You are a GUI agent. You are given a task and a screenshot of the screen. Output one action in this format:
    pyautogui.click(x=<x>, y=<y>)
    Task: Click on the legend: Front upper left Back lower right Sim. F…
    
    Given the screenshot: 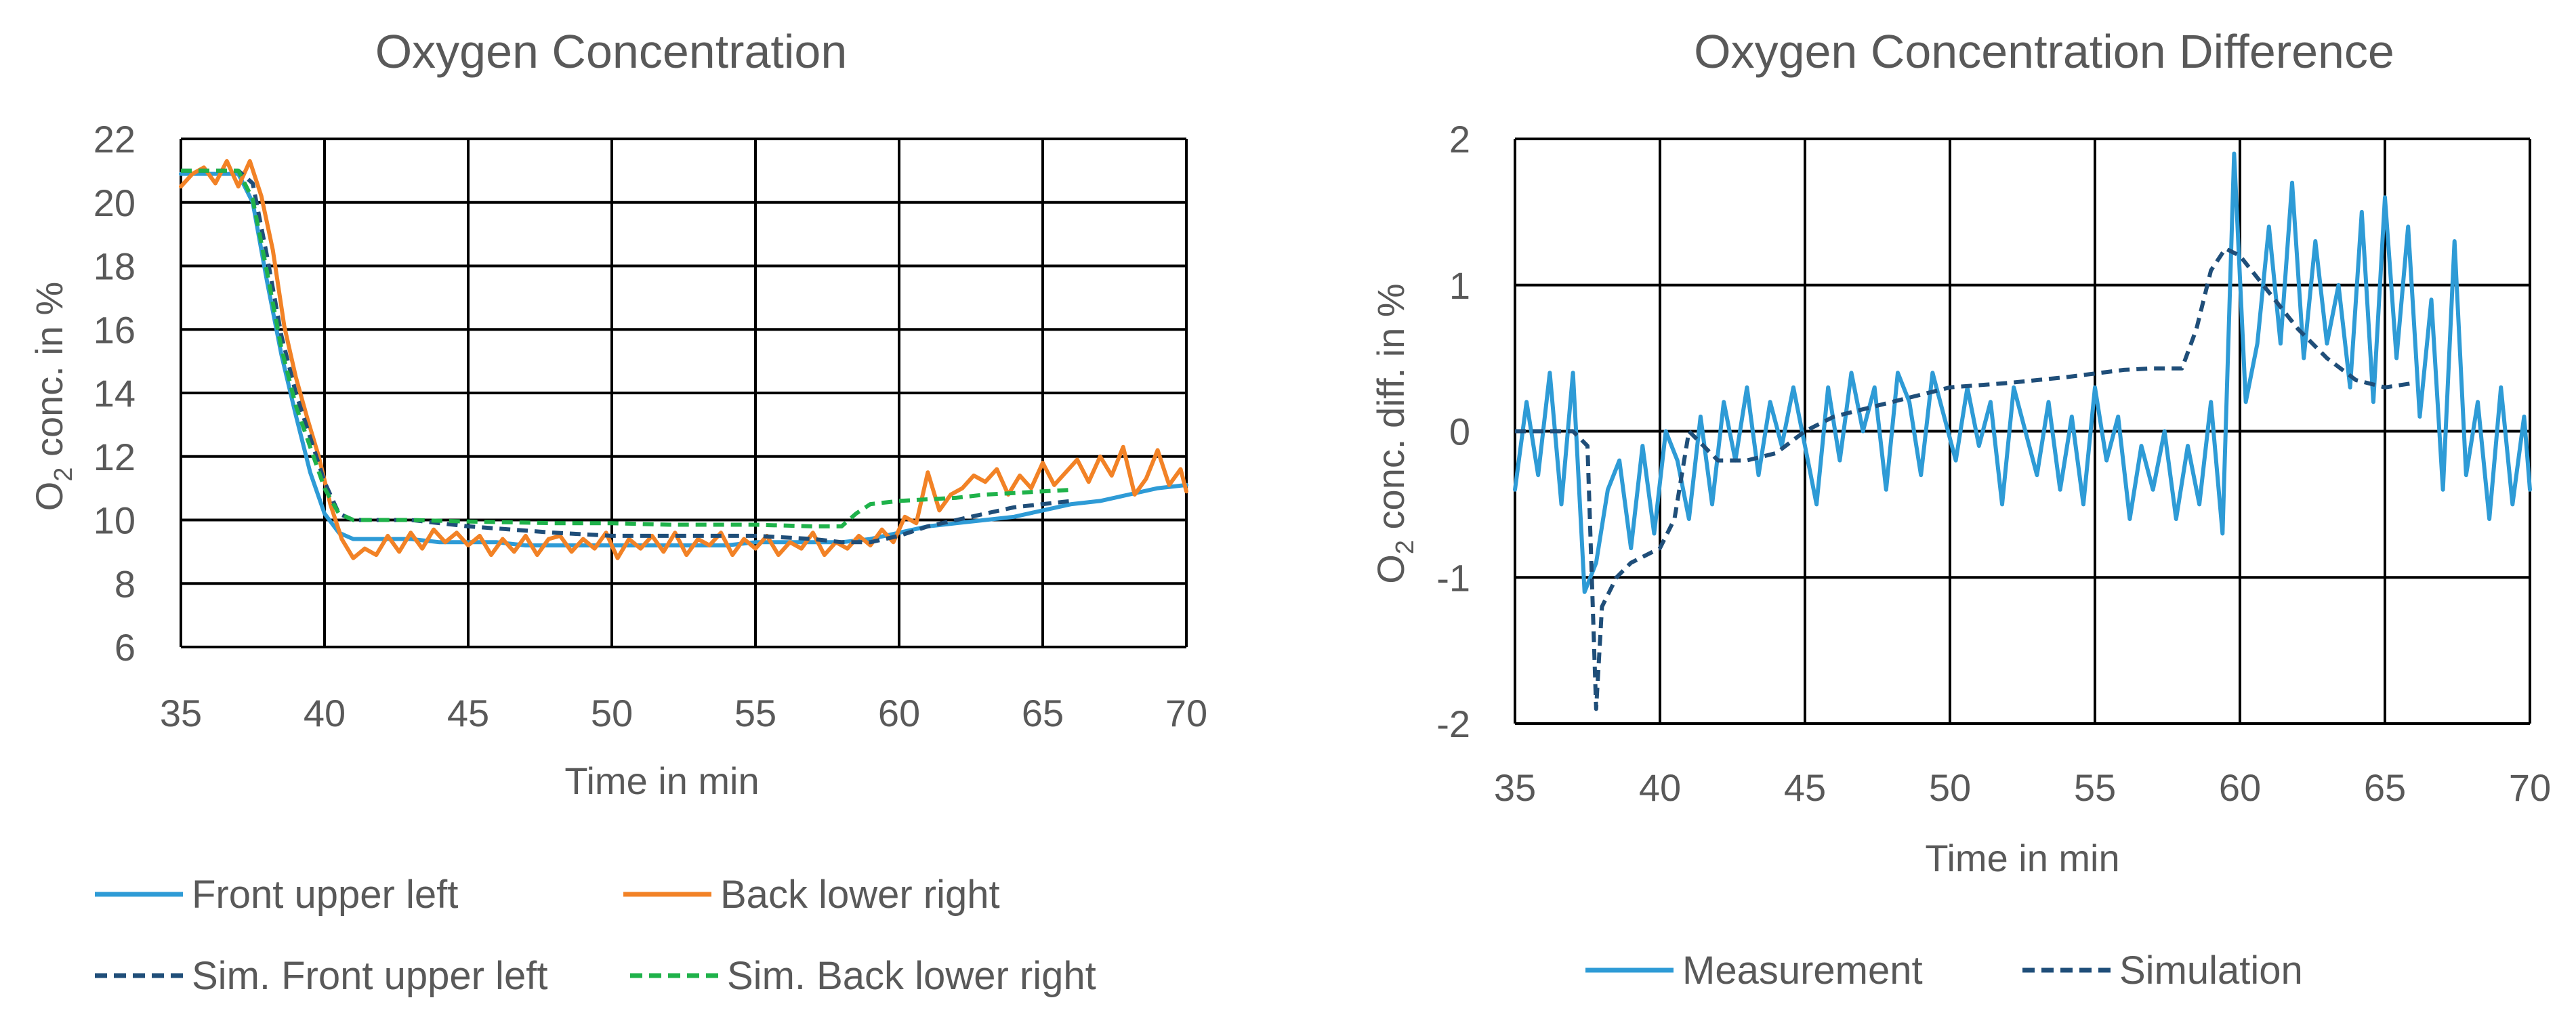 What is the action you would take?
    pyautogui.click(x=595, y=935)
    